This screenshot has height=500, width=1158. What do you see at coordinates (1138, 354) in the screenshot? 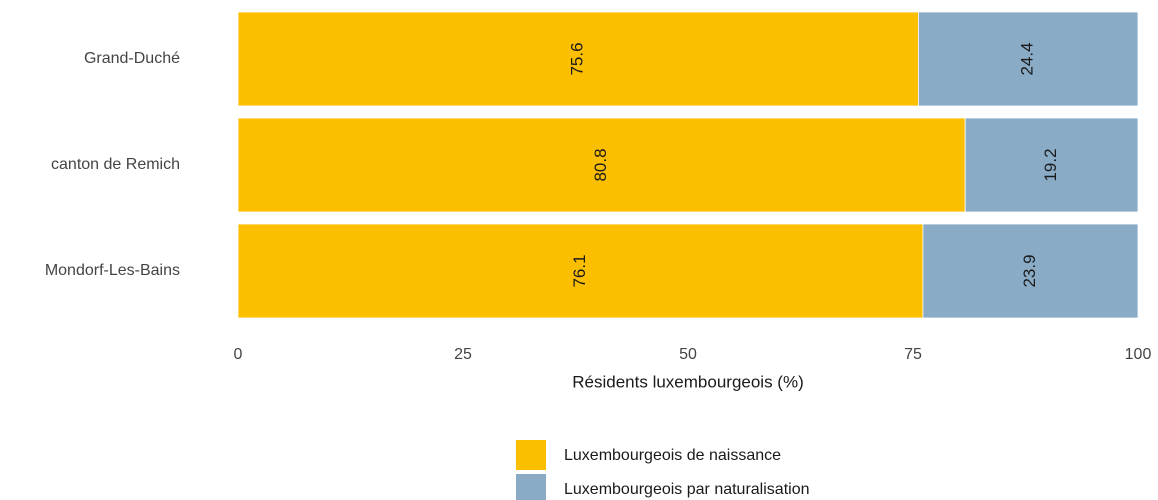
I see `x-tick-label: 100` at bounding box center [1138, 354].